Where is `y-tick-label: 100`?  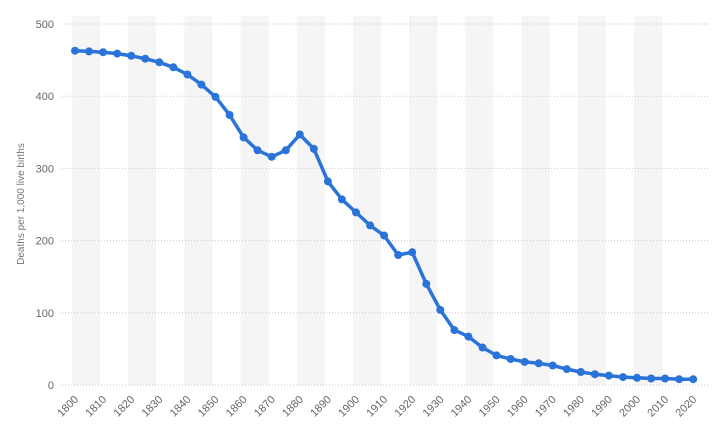 y-tick-label: 100 is located at coordinates (45, 314).